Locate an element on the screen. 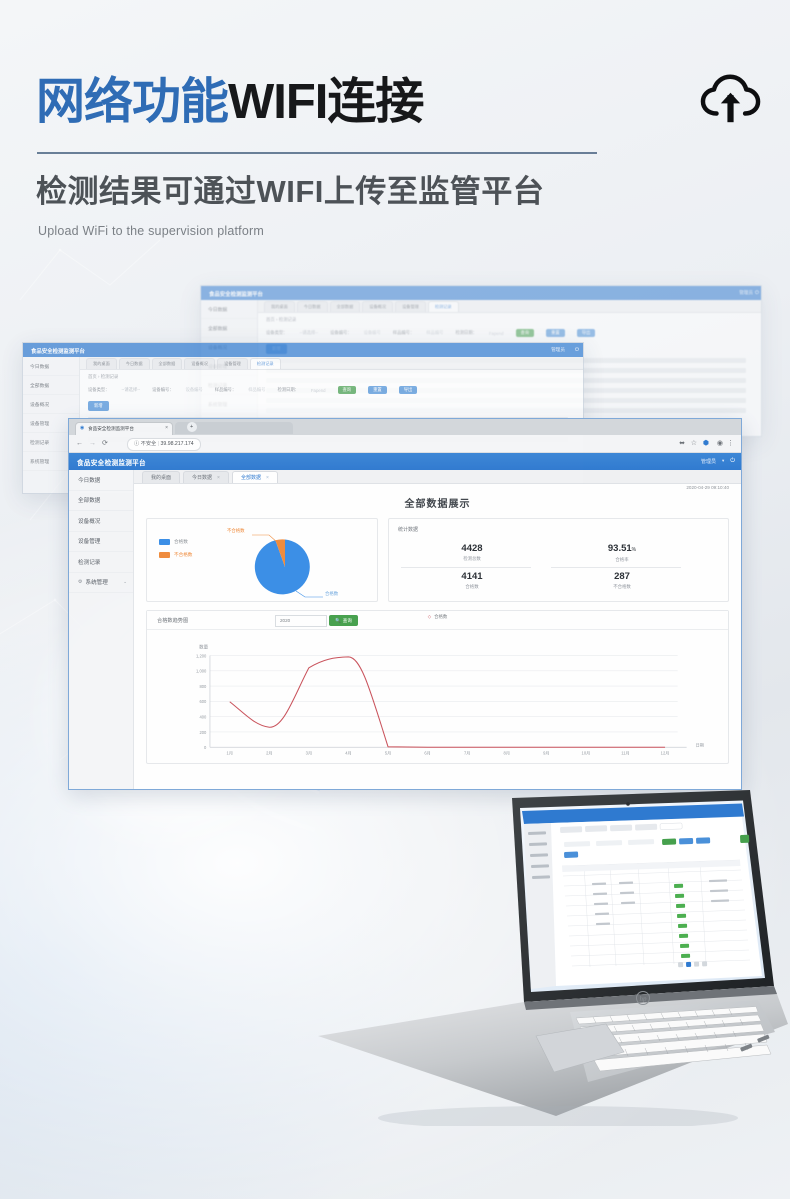 Image resolution: width=790 pixels, height=1199 pixels. power-icon: ⏻ is located at coordinates (732, 460).